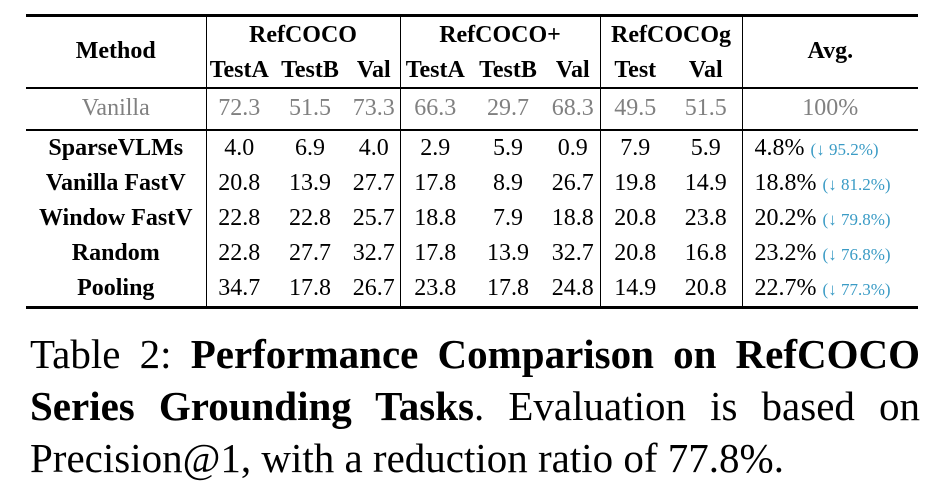 This screenshot has height=484, width=942. What do you see at coordinates (856, 289) in the screenshot?
I see `reduction-badge: (↓ 77.3%)` at bounding box center [856, 289].